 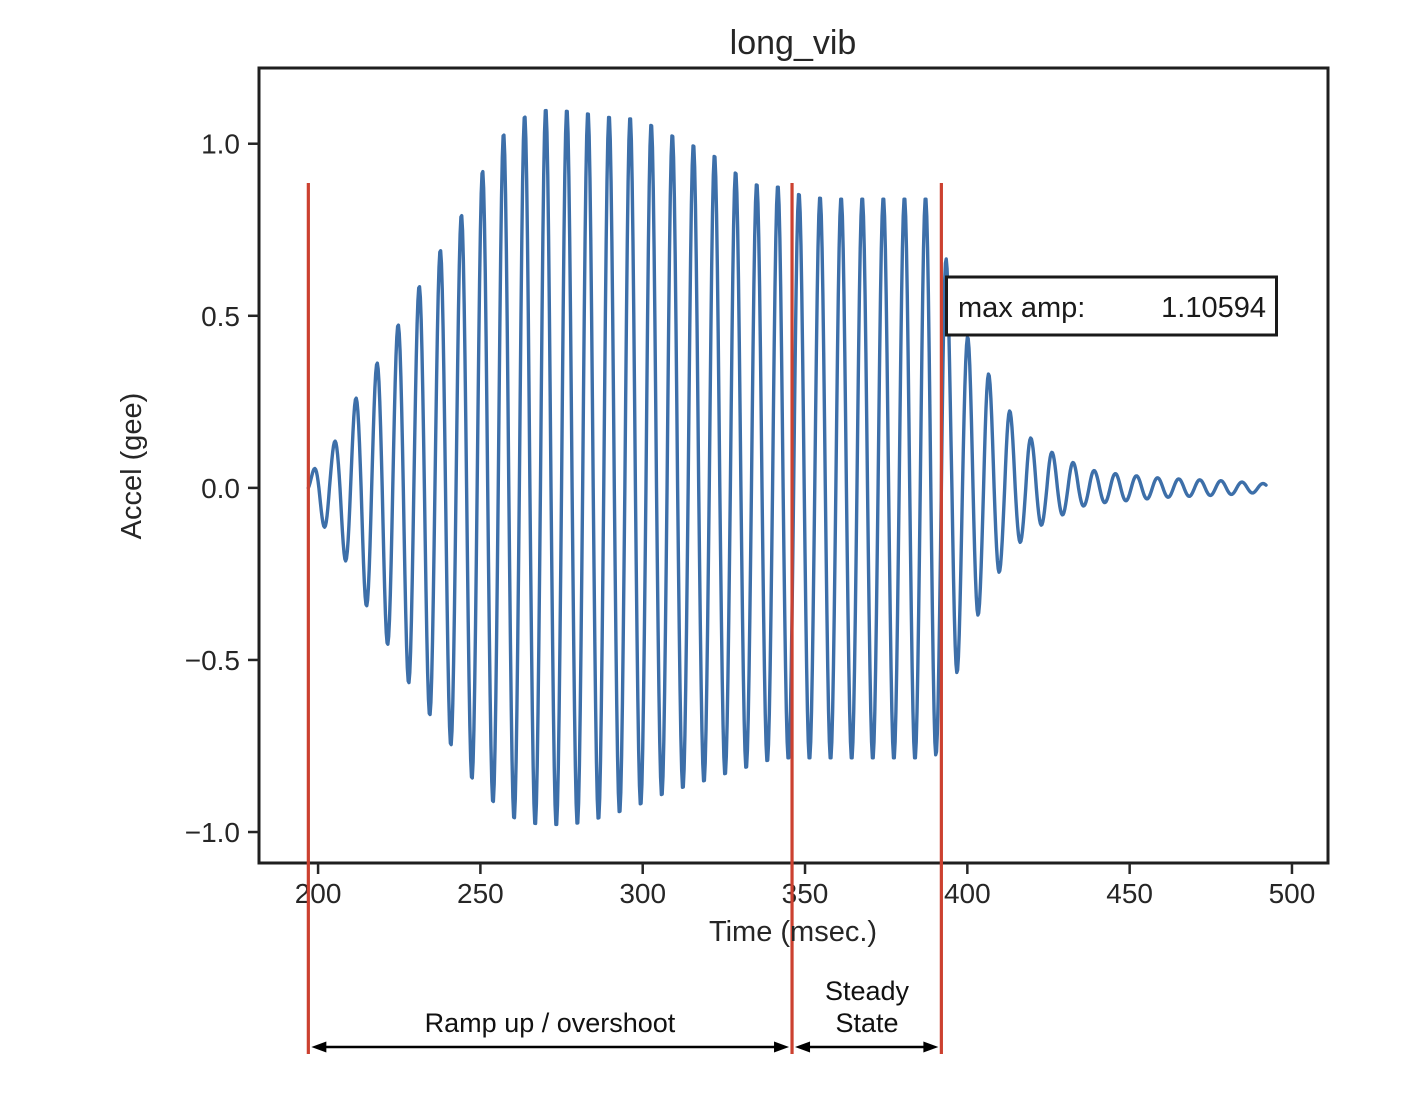 What do you see at coordinates (220, 488) in the screenshot?
I see `y-tick-label: 0.0` at bounding box center [220, 488].